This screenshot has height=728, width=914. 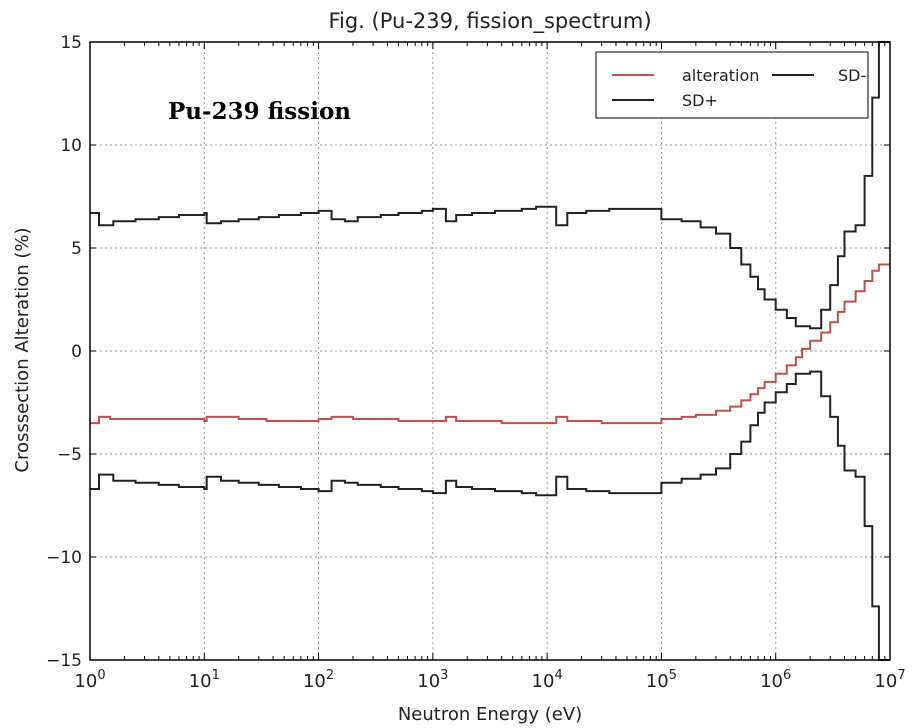 I want to click on legend-label-alteration: alteration, so click(x=720, y=75).